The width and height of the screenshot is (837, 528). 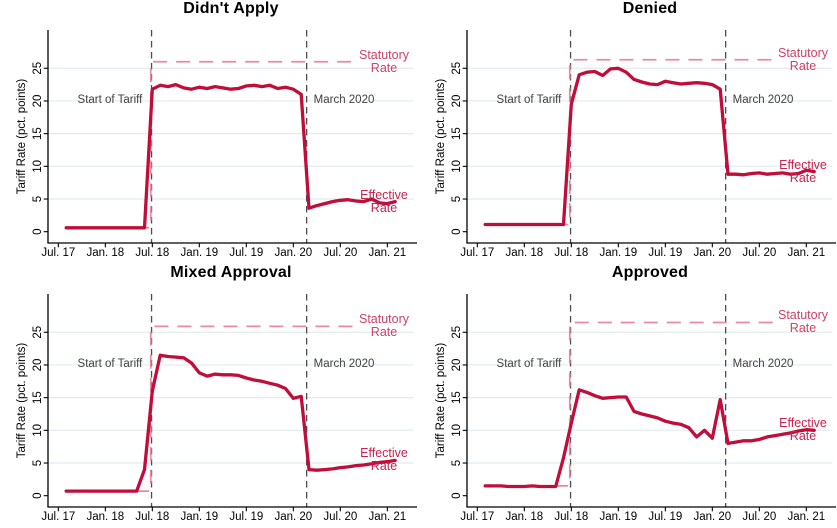 What do you see at coordinates (650, 8) in the screenshot?
I see `panel-title: Denied` at bounding box center [650, 8].